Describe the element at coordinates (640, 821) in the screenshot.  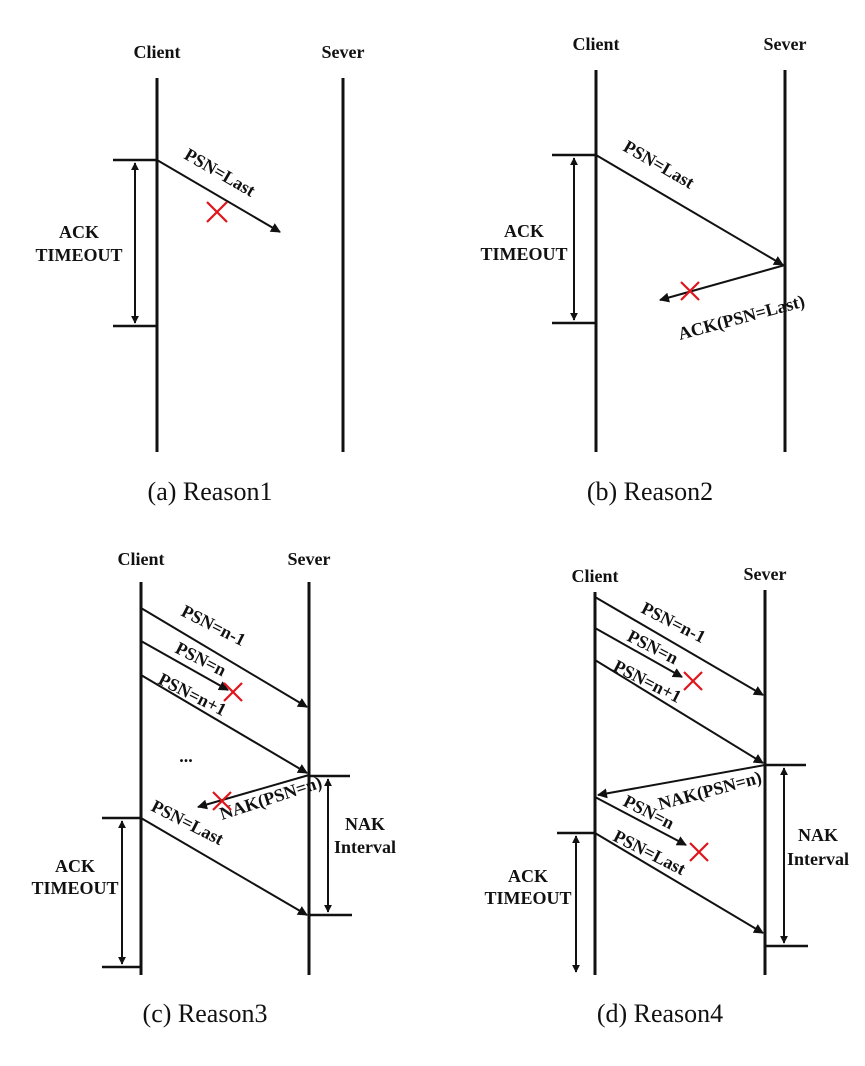
I see `psn-n-retransmit-arrow` at that location.